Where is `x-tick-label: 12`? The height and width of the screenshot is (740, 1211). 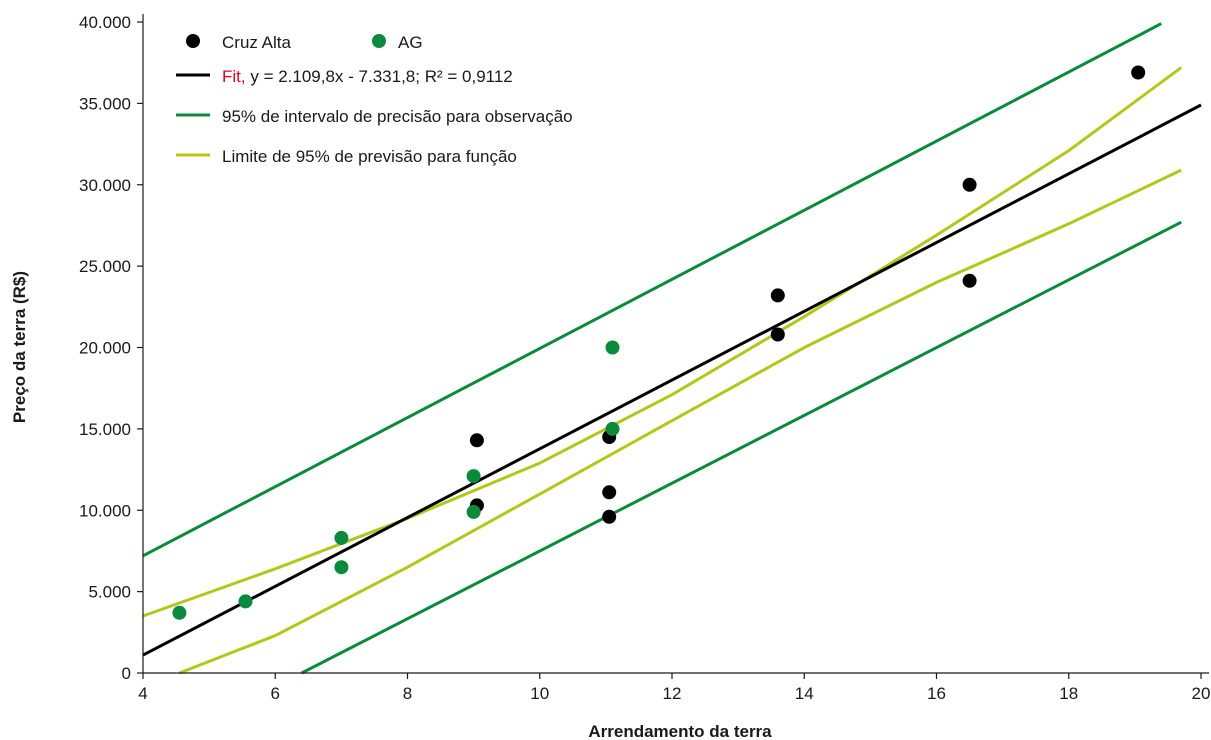
x-tick-label: 12 is located at coordinates (672, 693).